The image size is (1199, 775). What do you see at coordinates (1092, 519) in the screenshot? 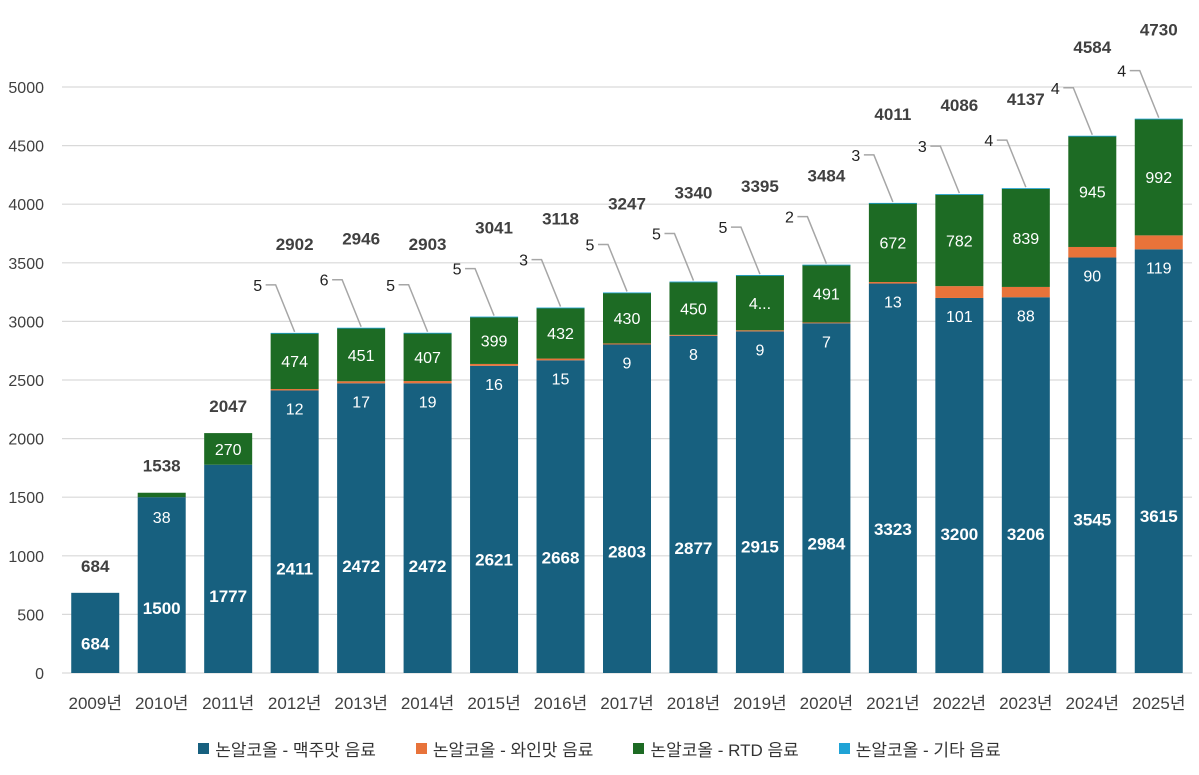
I see `data-label: 3545` at bounding box center [1092, 519].